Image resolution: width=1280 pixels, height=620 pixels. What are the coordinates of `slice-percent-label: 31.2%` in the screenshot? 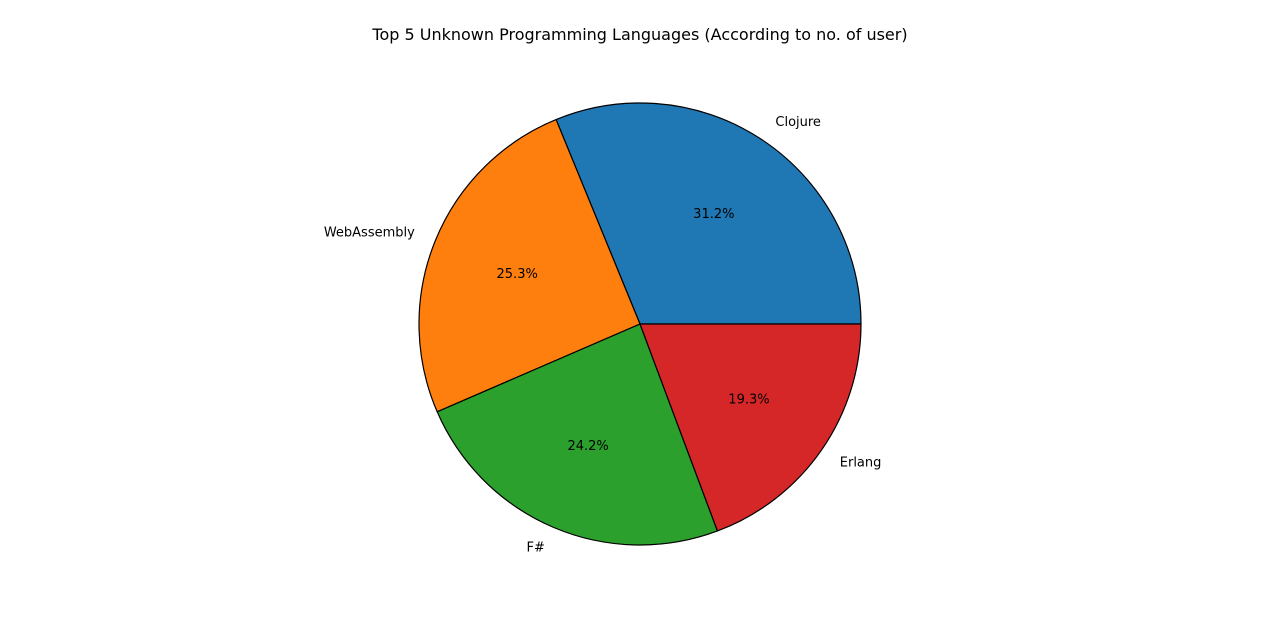 It's located at (713, 214).